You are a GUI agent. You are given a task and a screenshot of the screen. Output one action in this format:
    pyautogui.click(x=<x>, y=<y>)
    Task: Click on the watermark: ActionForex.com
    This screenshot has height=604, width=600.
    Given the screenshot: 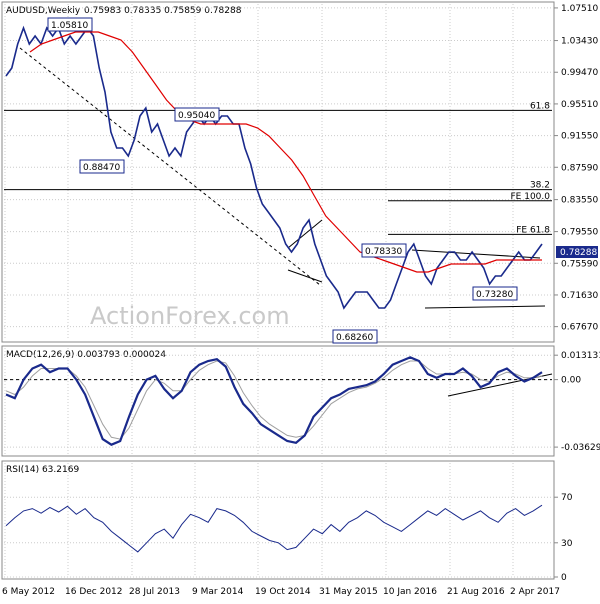 What is the action you would take?
    pyautogui.click(x=190, y=316)
    